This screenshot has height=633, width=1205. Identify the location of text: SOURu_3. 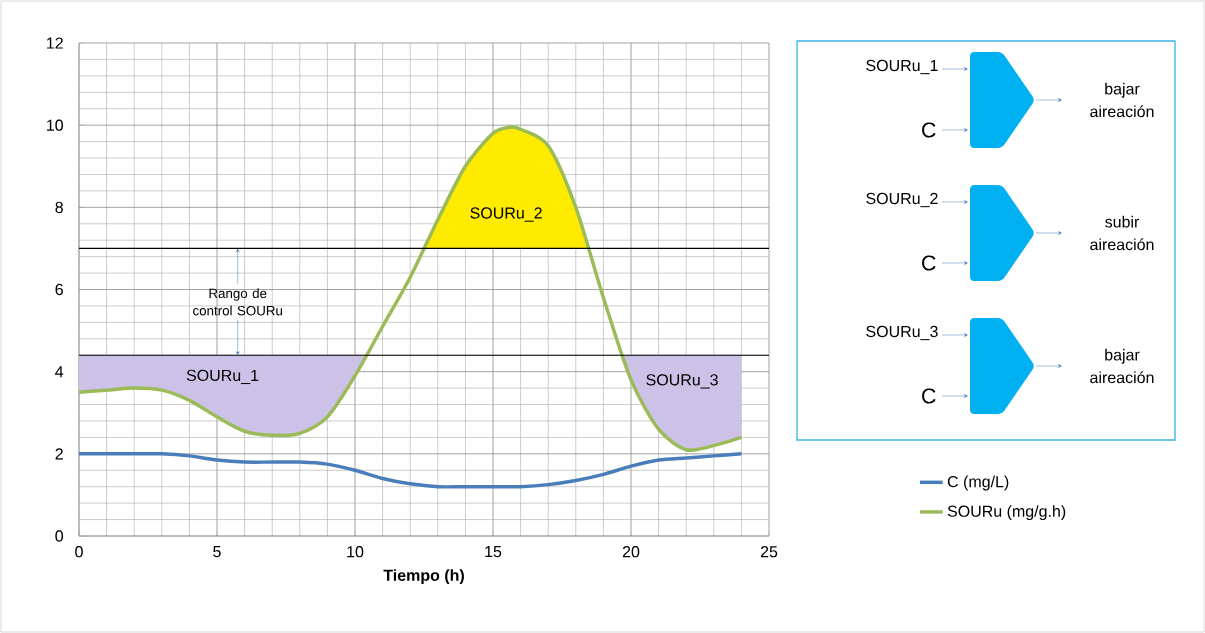
(902, 333).